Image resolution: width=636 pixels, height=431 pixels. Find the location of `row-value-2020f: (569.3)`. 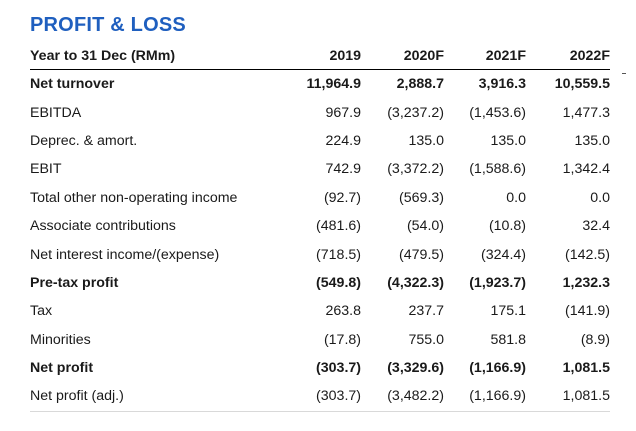

row-value-2020f: (569.3) is located at coordinates (421, 197).